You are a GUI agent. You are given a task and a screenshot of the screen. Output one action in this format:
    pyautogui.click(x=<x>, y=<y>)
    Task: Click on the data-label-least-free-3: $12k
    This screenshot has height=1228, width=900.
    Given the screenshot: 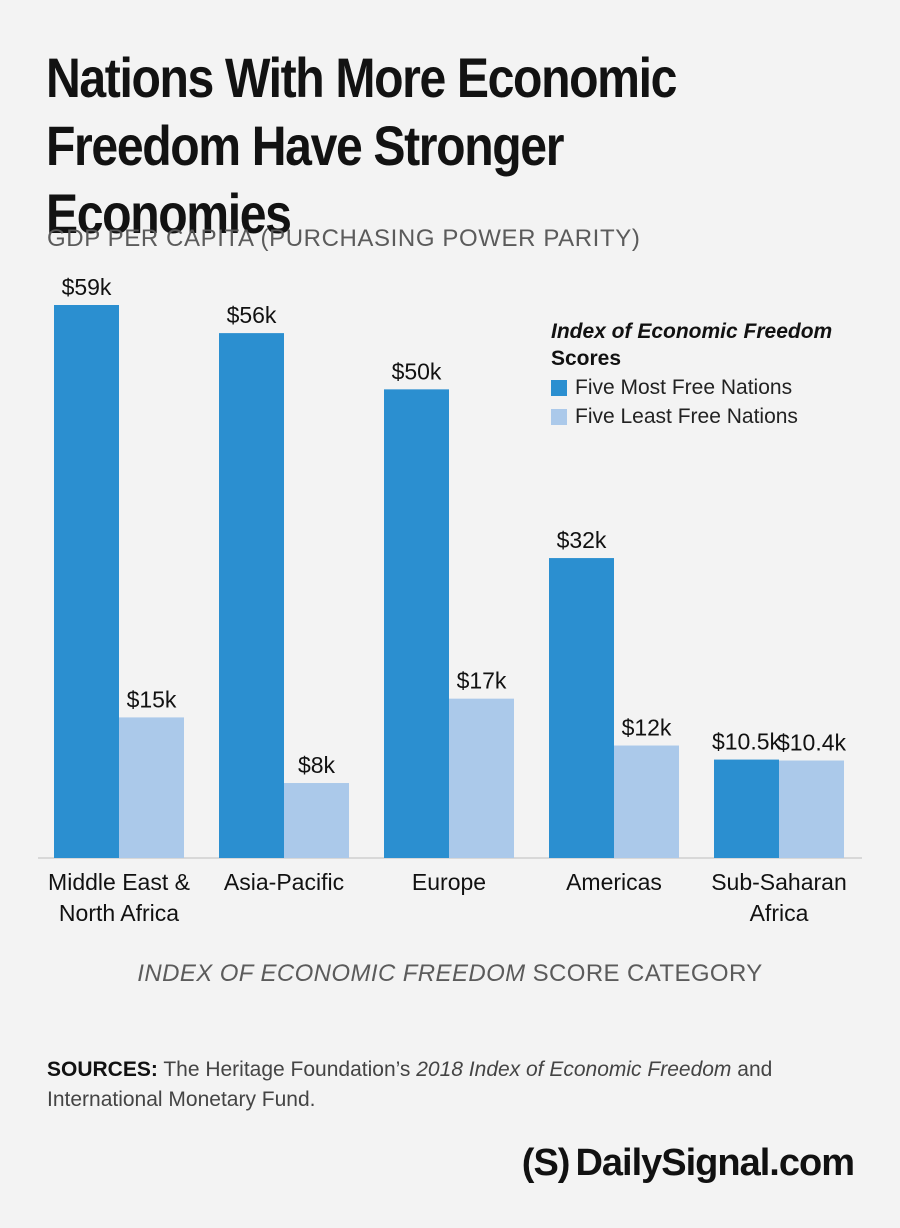 What is the action you would take?
    pyautogui.click(x=647, y=728)
    